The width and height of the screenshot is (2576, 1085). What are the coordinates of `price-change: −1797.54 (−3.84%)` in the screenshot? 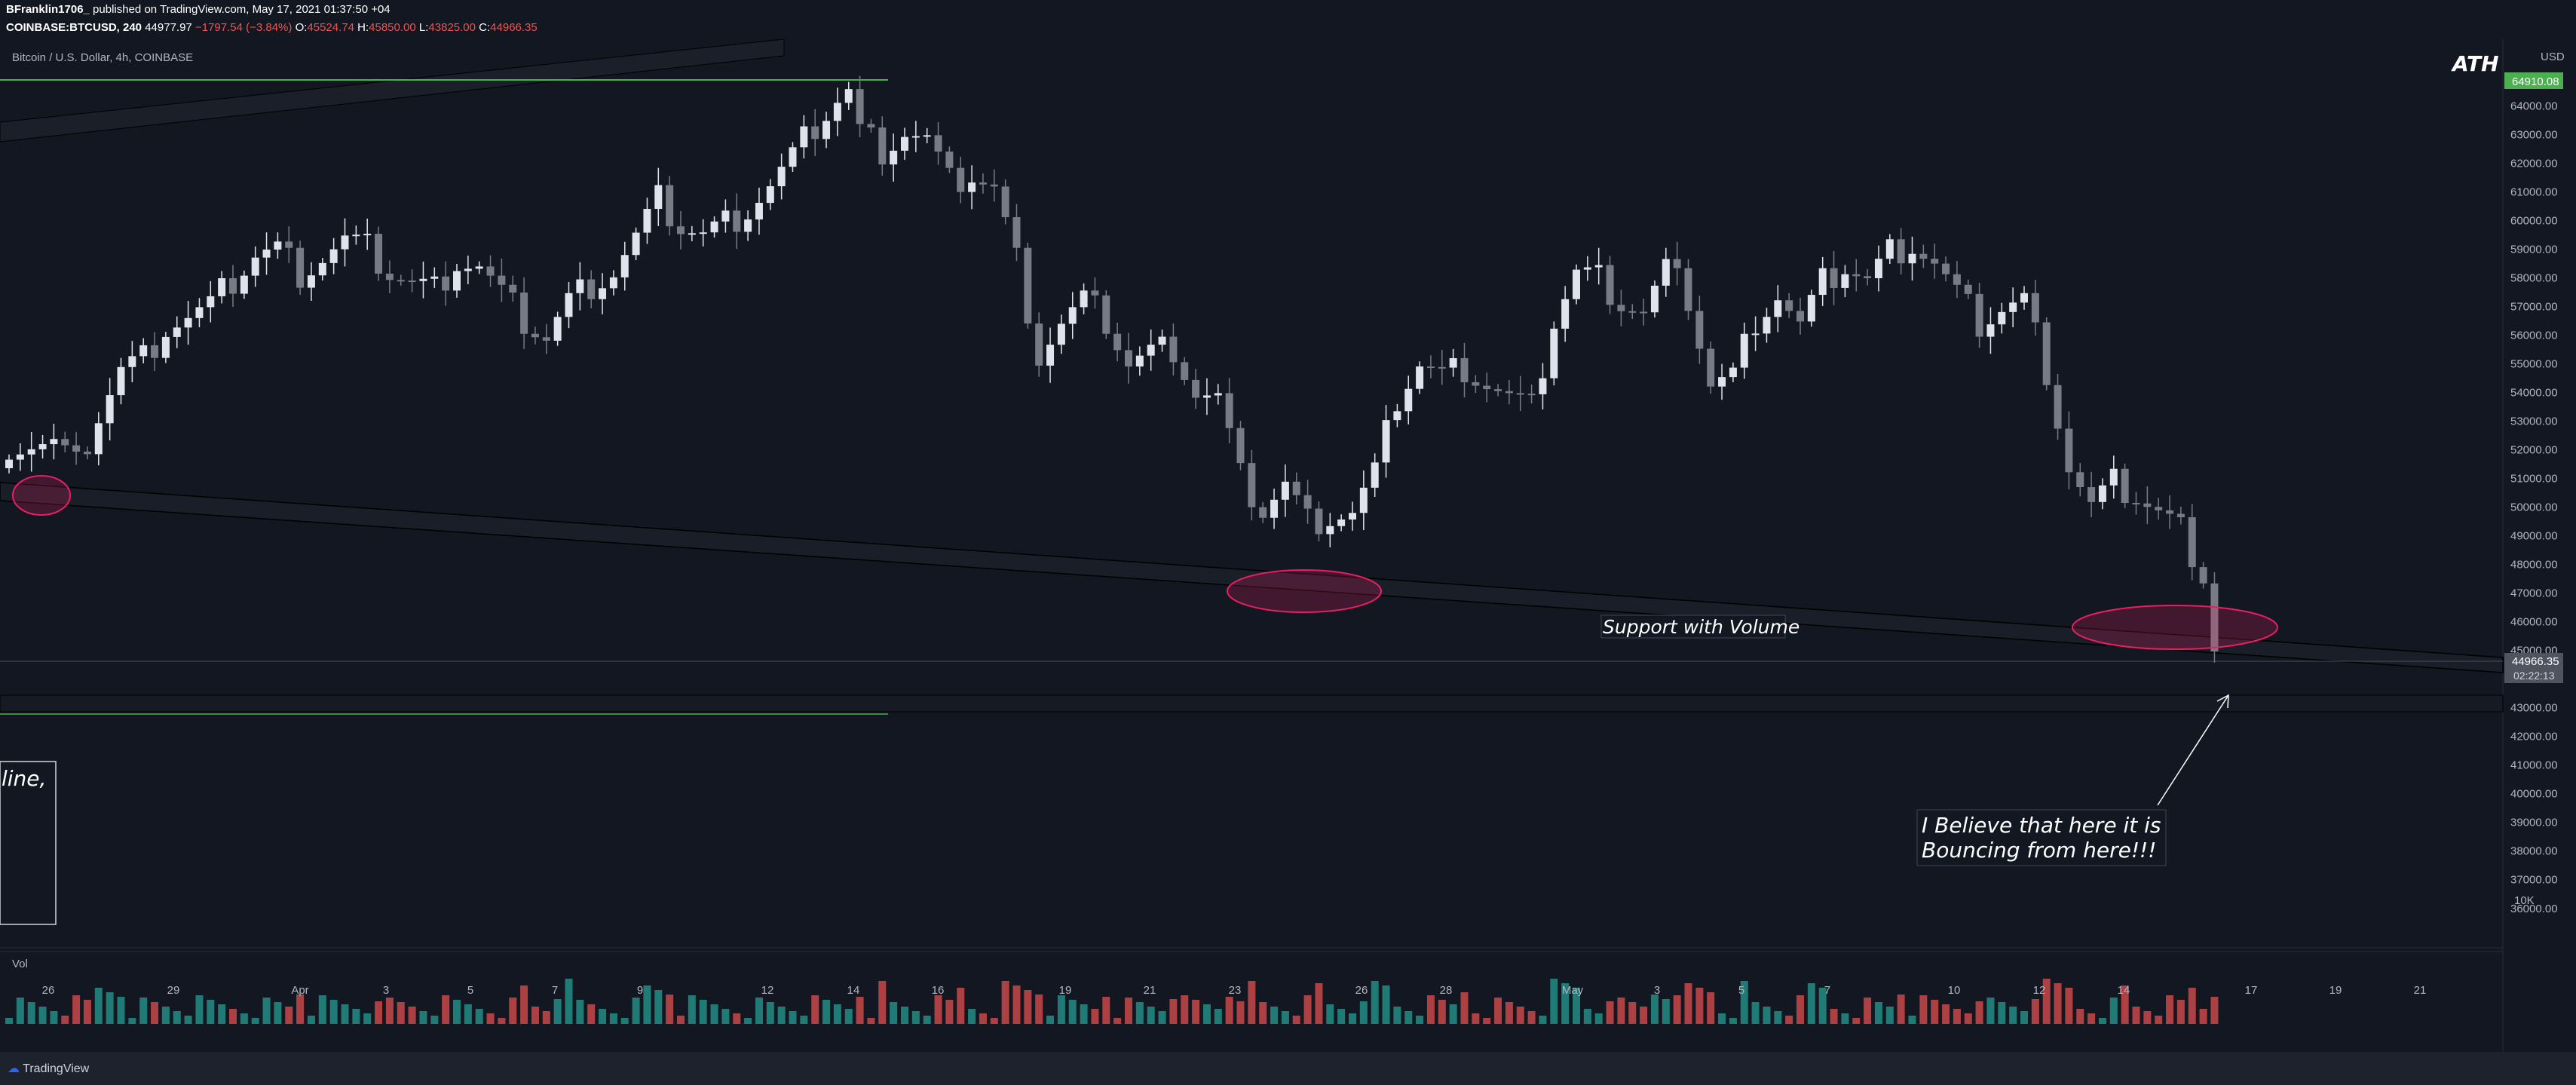 It's located at (244, 27).